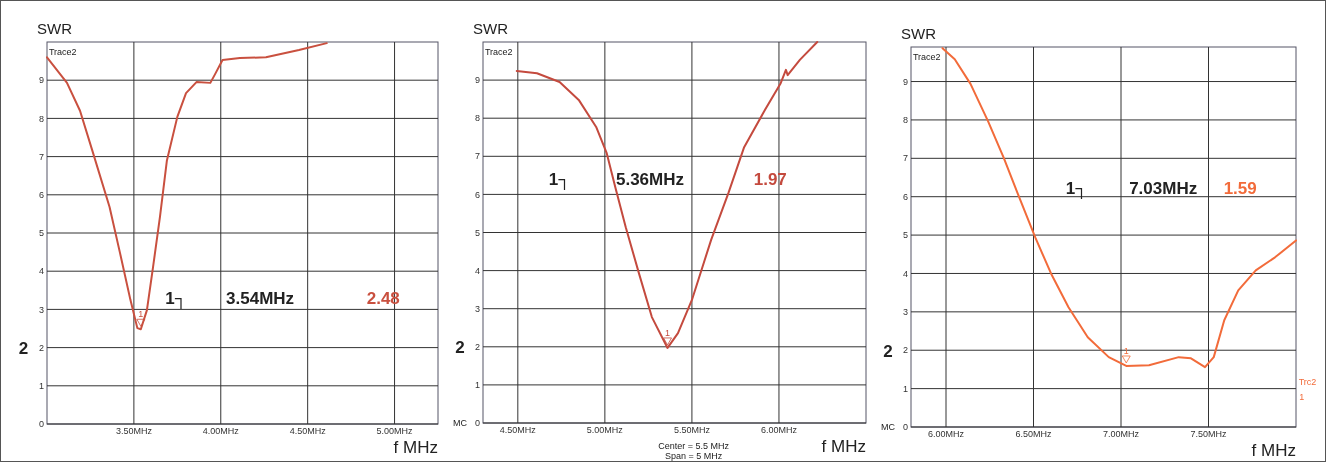 The image size is (1326, 462). What do you see at coordinates (649, 180) in the screenshot?
I see `annotation: 5.36MHz` at bounding box center [649, 180].